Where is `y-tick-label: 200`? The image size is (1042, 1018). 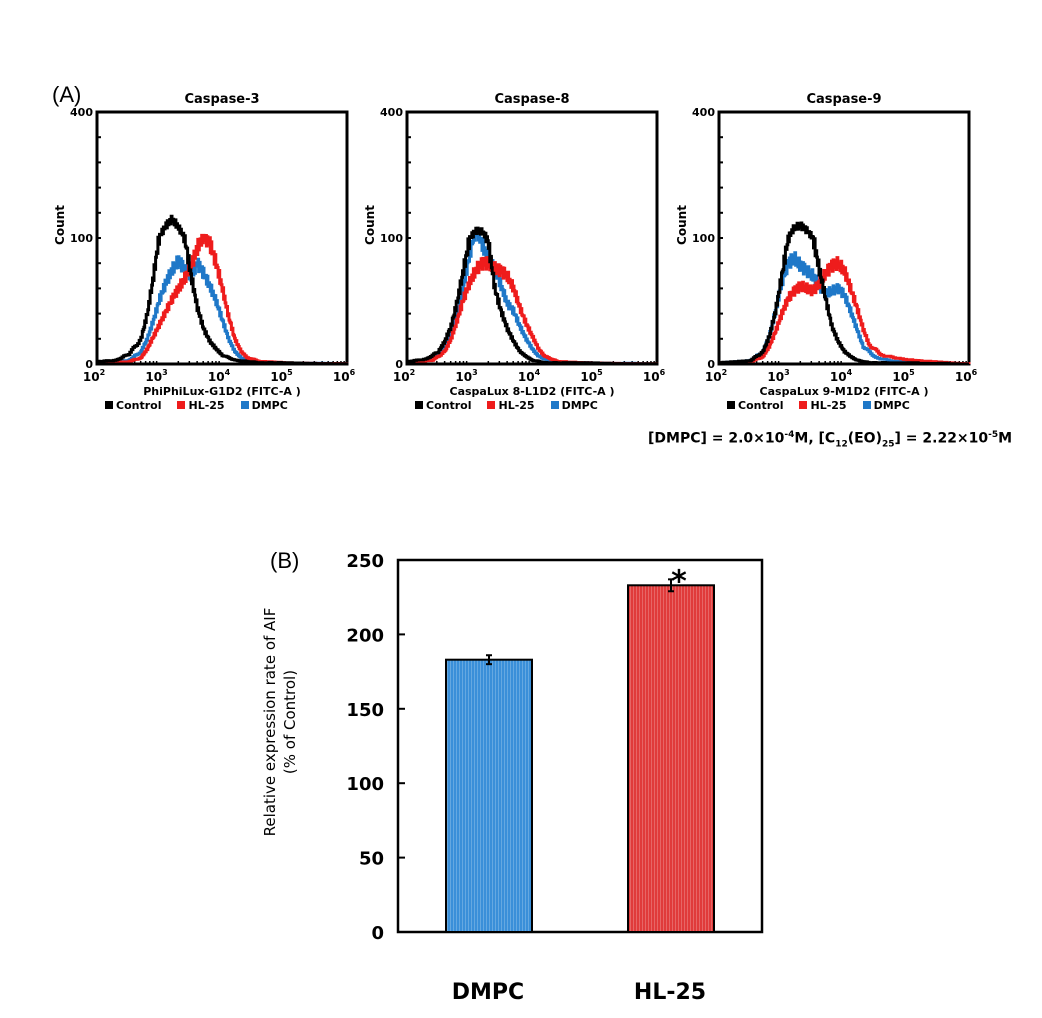
y-tick-label: 200 is located at coordinates (365, 635).